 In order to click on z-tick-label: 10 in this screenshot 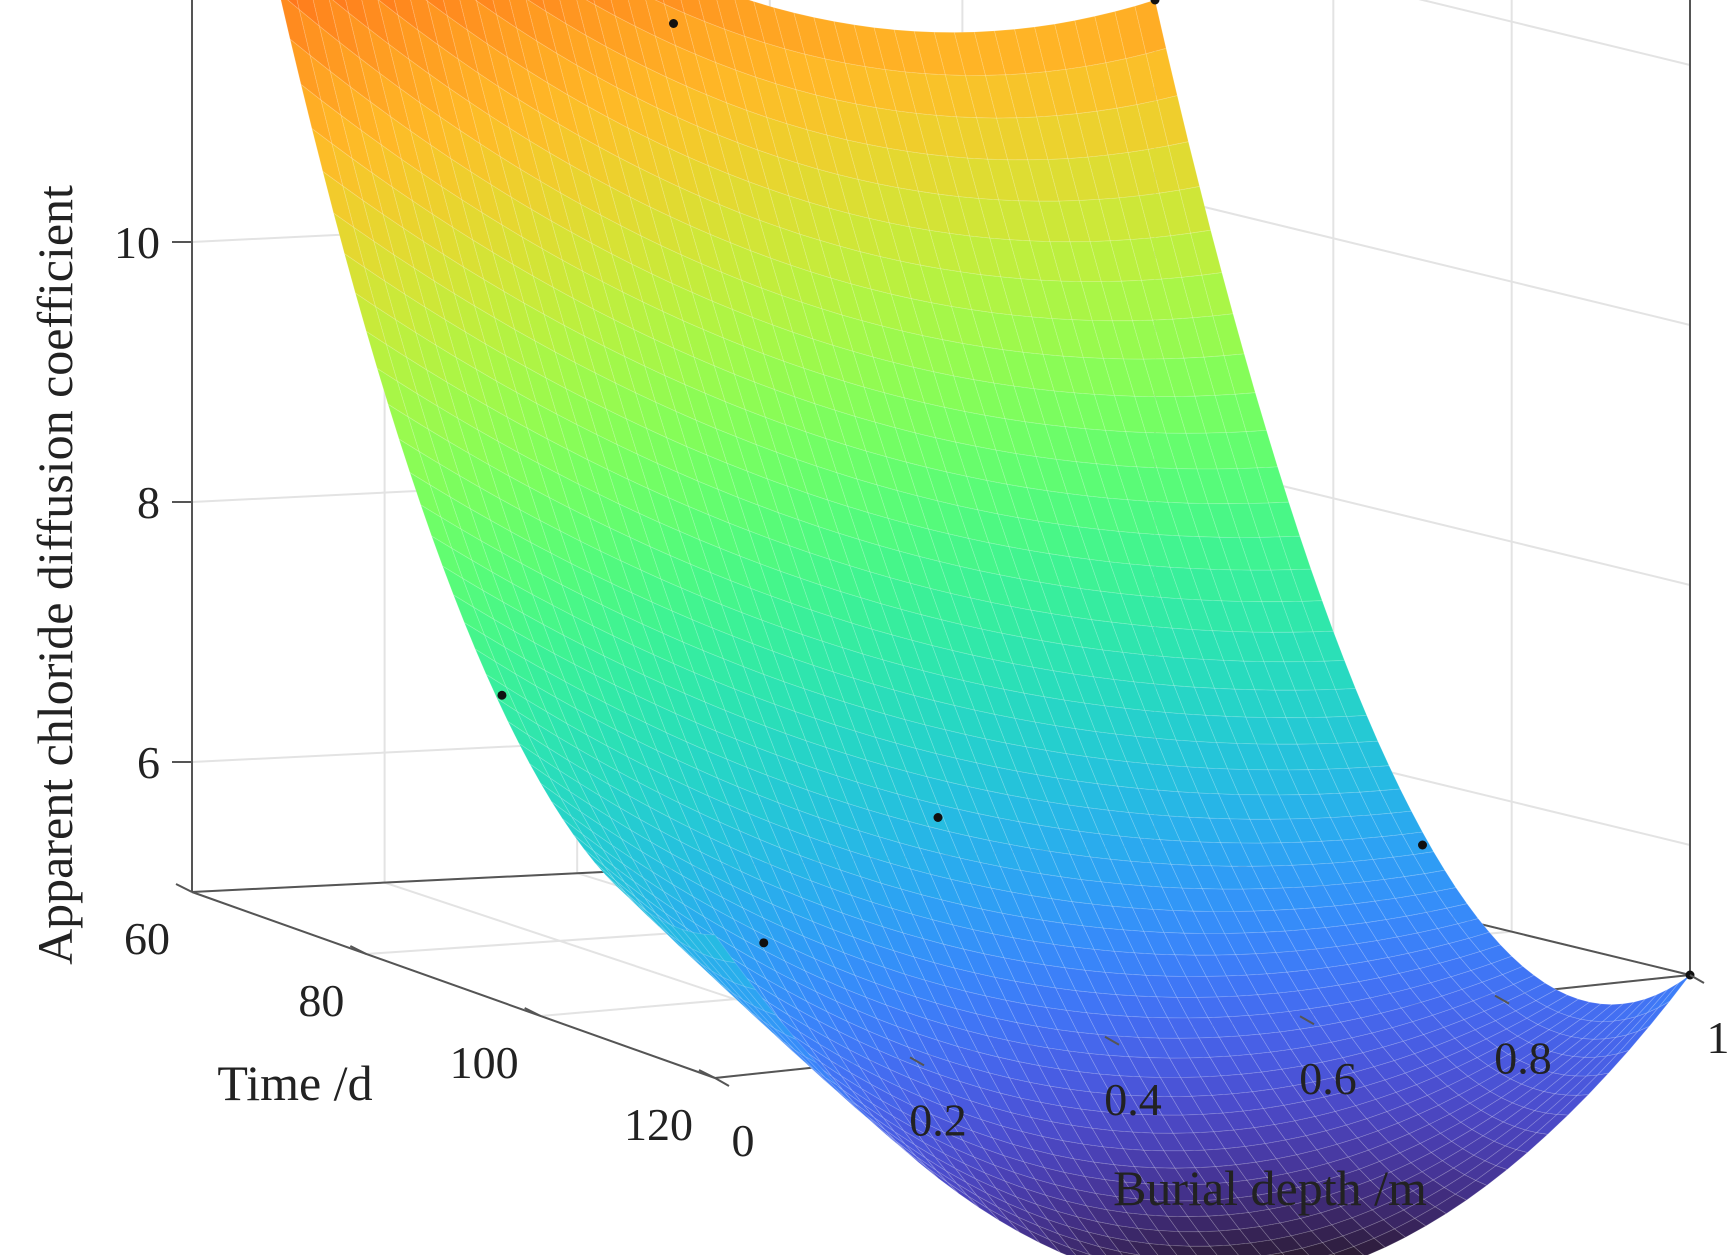, I will do `click(137, 242)`.